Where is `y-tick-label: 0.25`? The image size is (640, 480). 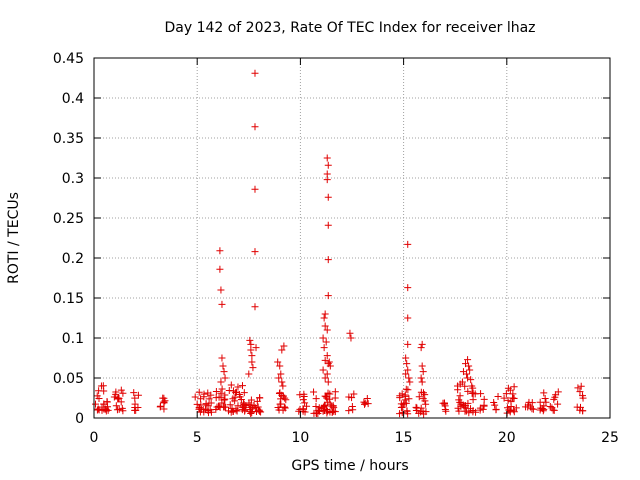 y-tick-label: 0.25 is located at coordinates (68, 219).